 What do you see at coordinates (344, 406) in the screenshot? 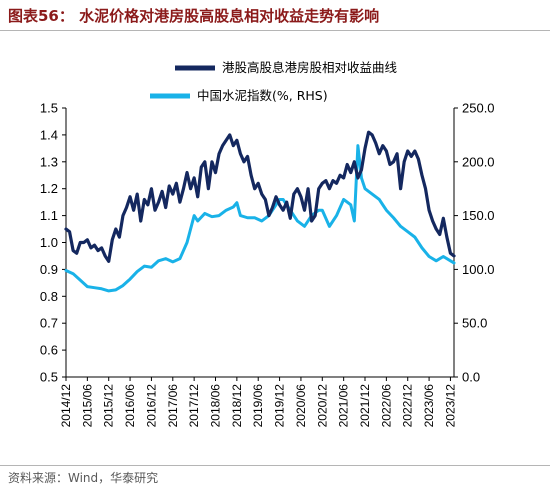
I see `x-tick-label: 2021/06` at bounding box center [344, 406].